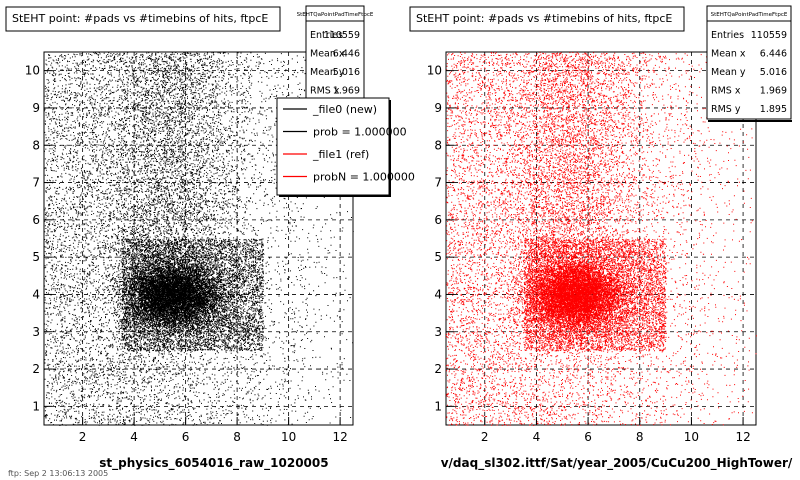 This screenshot has height=480, width=800. I want to click on stats-label: RMS y, so click(726, 109).